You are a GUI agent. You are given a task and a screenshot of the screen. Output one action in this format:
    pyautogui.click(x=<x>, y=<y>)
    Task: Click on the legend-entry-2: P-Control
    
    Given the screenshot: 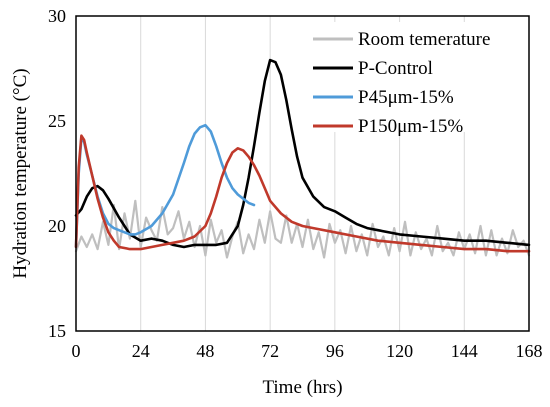 What is the action you would take?
    pyautogui.click(x=395, y=68)
    